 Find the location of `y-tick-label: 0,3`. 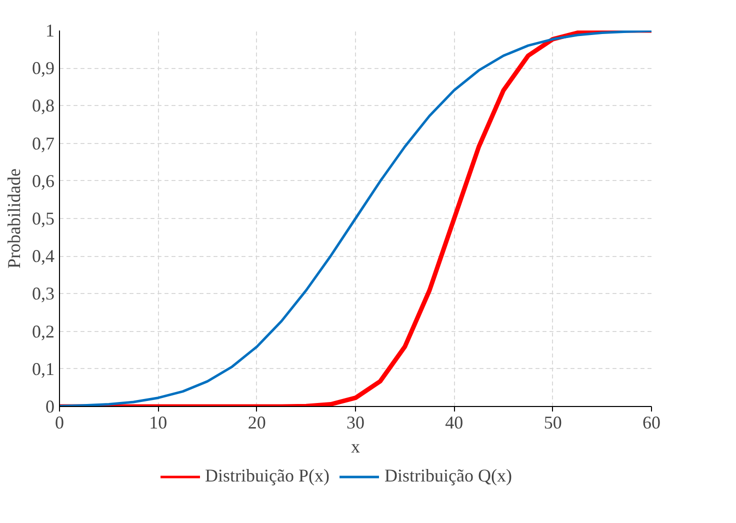

y-tick-label: 0,3 is located at coordinates (43, 294).